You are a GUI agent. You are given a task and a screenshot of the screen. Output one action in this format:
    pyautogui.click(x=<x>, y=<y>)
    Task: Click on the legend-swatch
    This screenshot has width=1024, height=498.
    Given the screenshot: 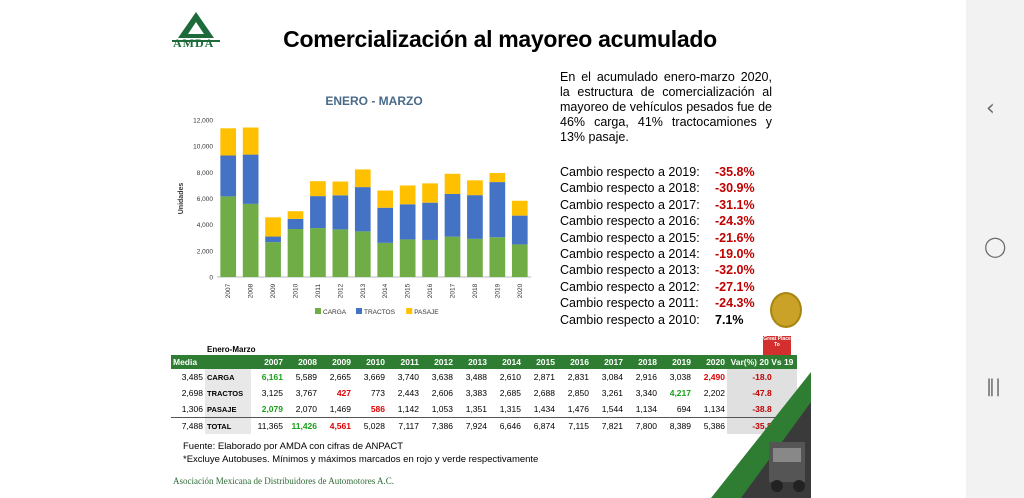 What is the action you would take?
    pyautogui.click(x=409, y=311)
    